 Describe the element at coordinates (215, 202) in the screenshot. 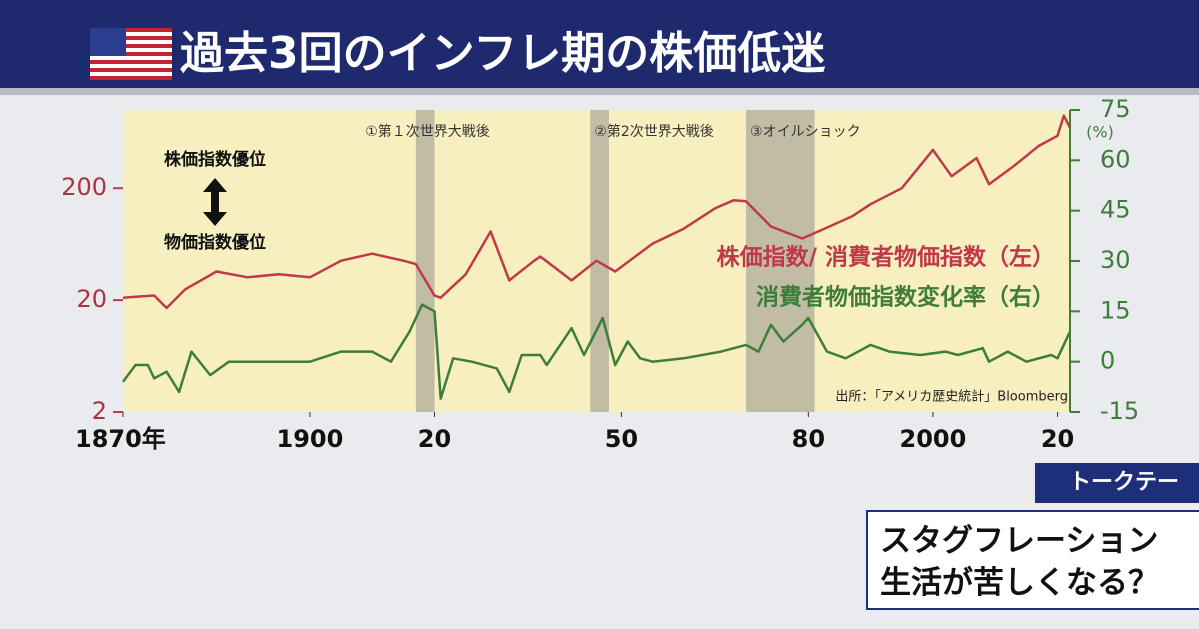

I see `double-arrow` at that location.